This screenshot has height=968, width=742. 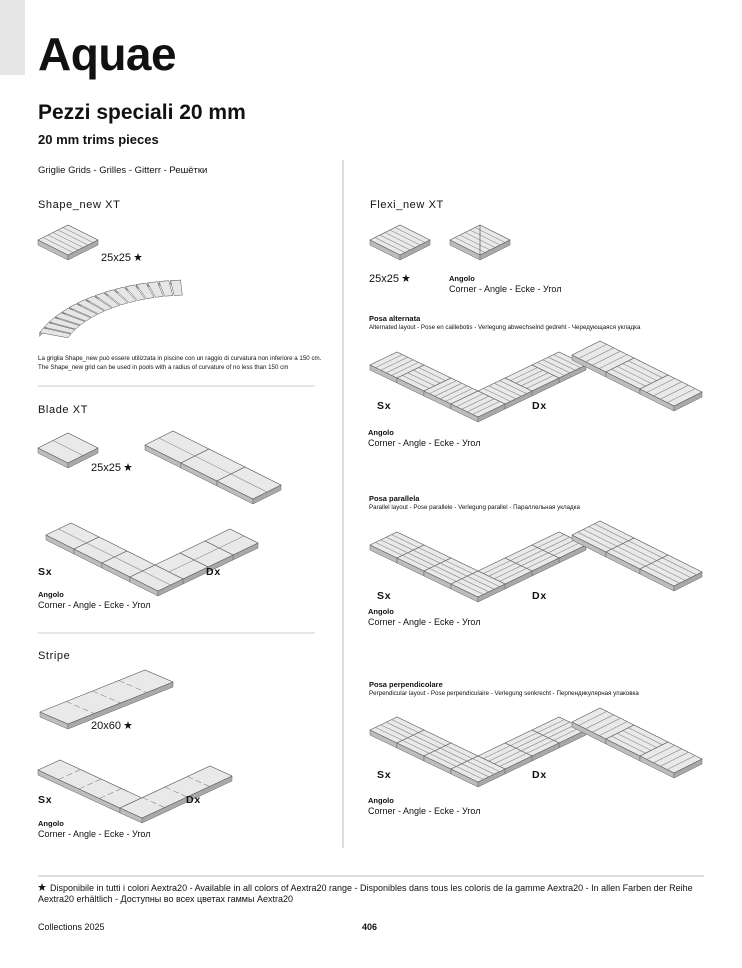 What do you see at coordinates (12, 37) in the screenshot?
I see `corner-tab` at bounding box center [12, 37].